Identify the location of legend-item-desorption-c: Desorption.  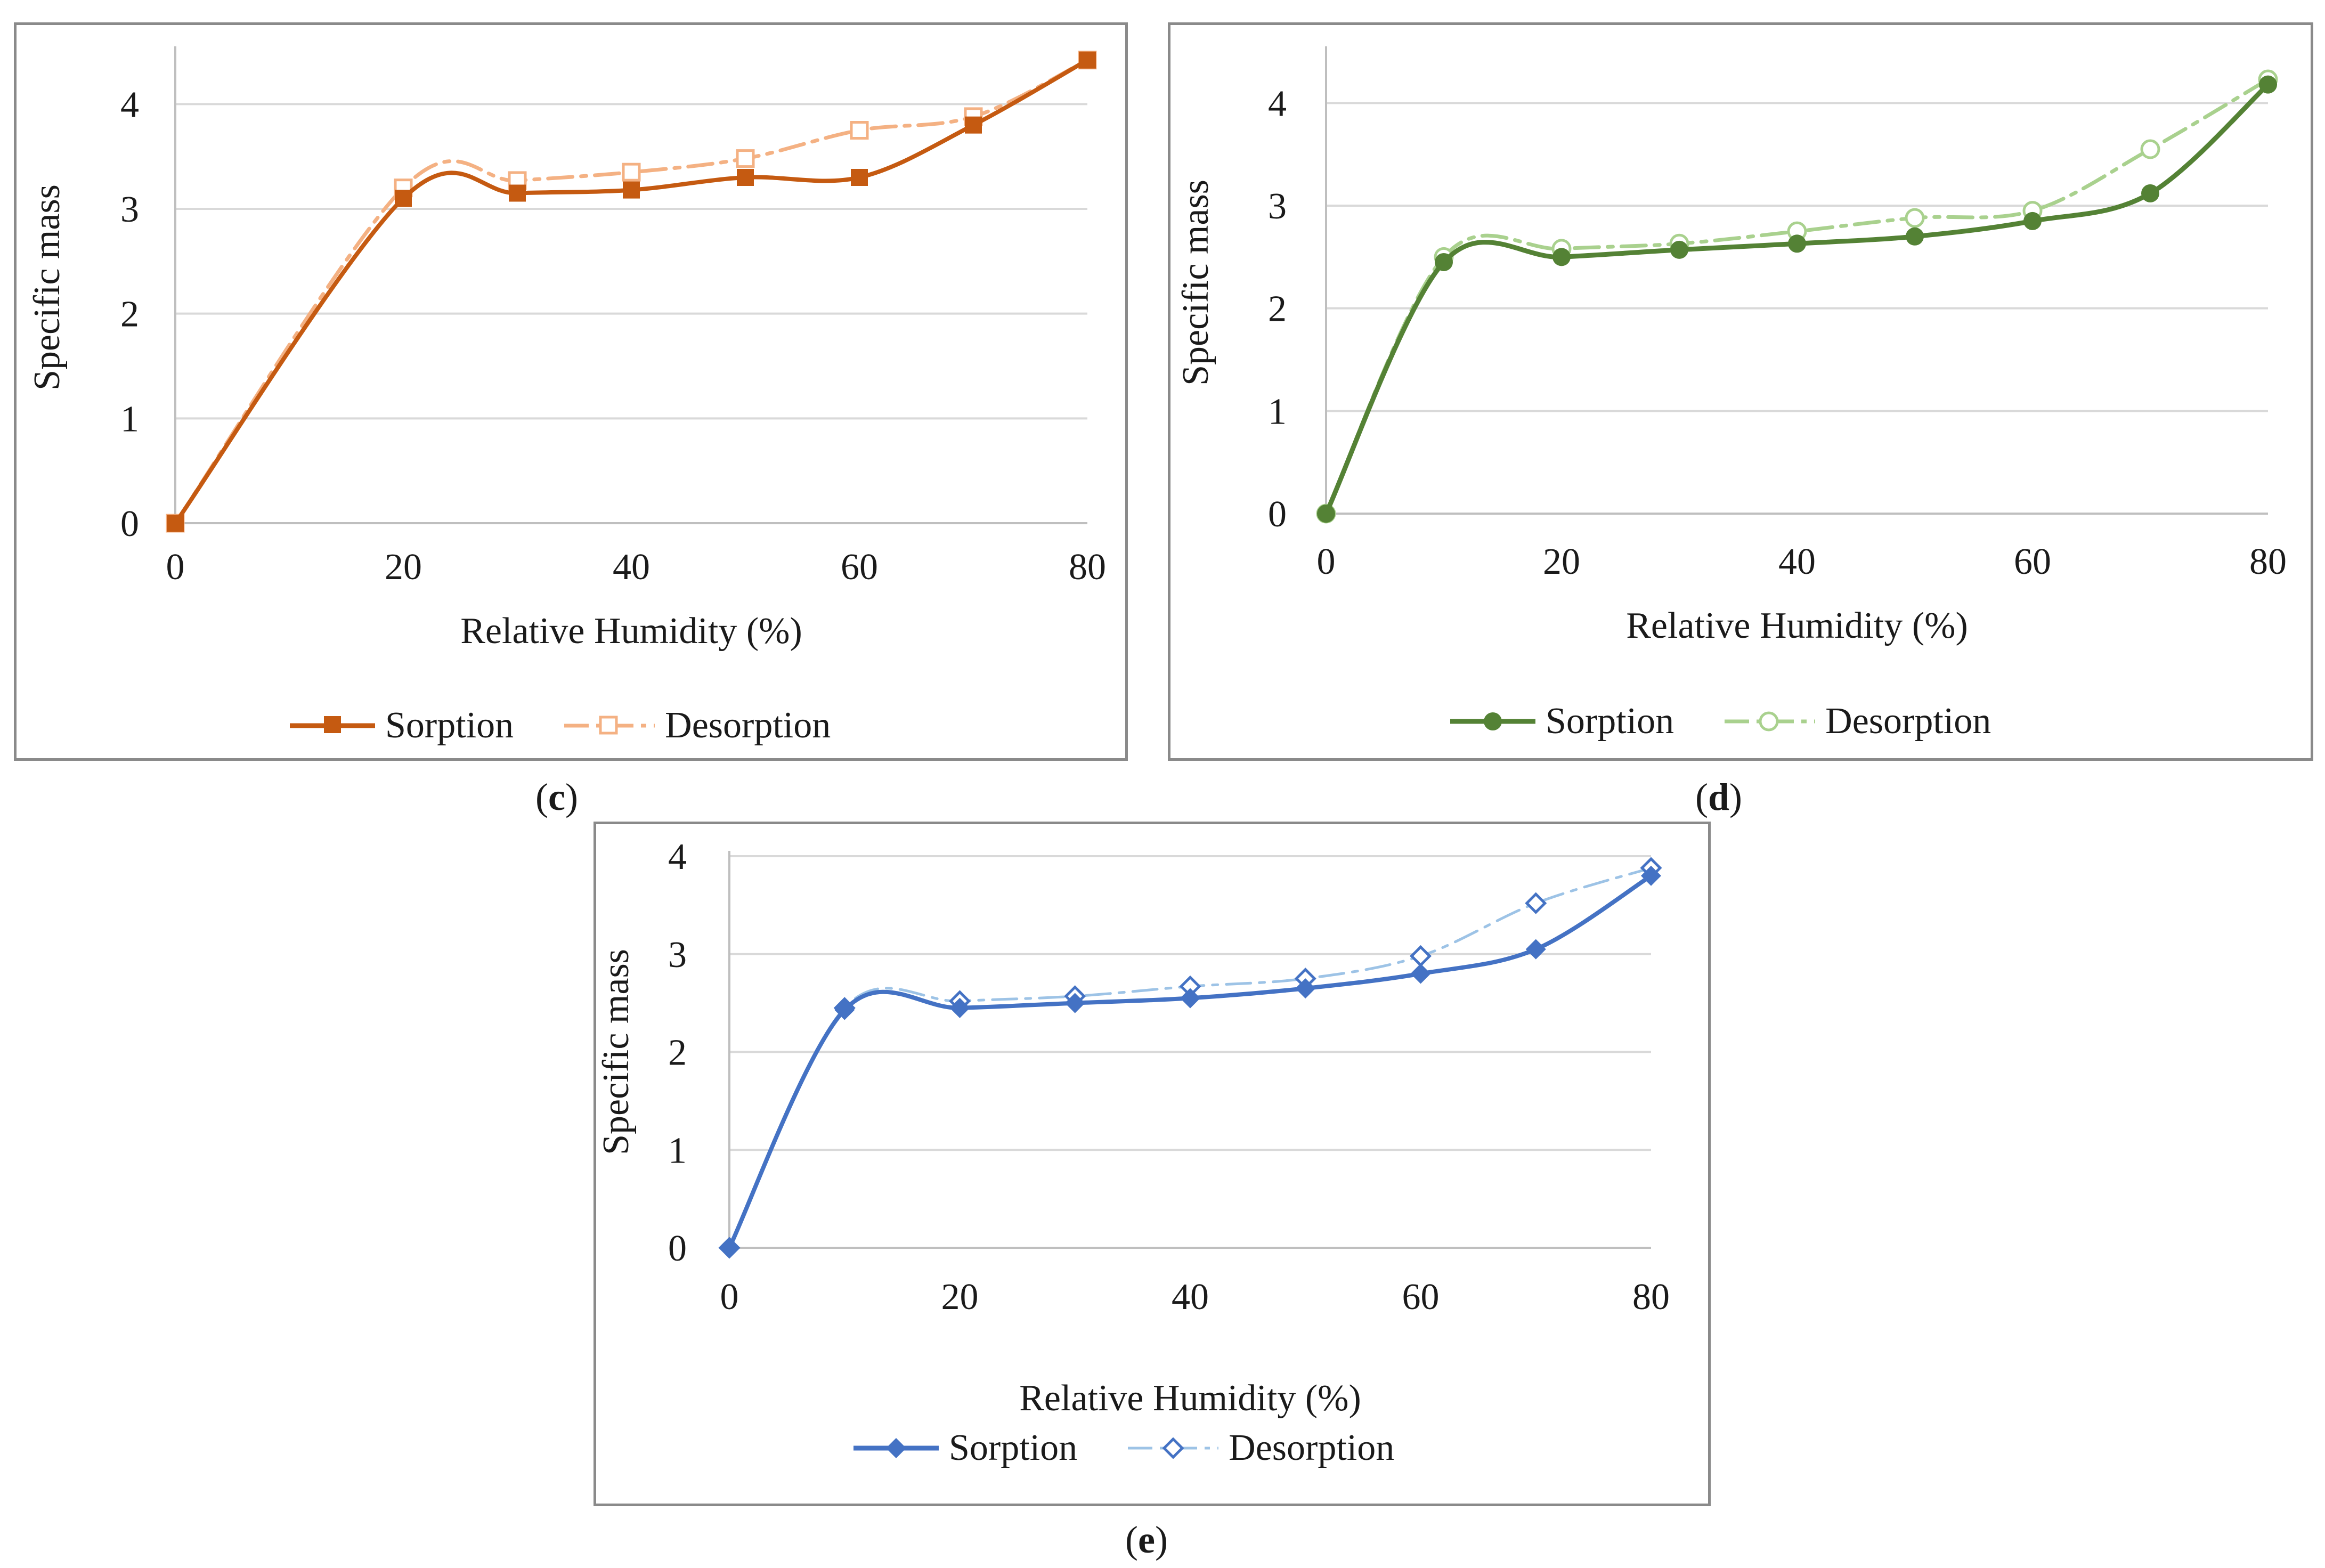
(696, 725).